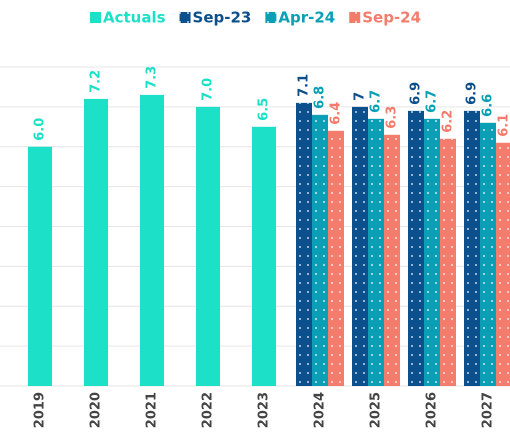 The height and width of the screenshot is (443, 510). Describe the element at coordinates (264, 109) in the screenshot. I see `value-label: 6.5` at that location.